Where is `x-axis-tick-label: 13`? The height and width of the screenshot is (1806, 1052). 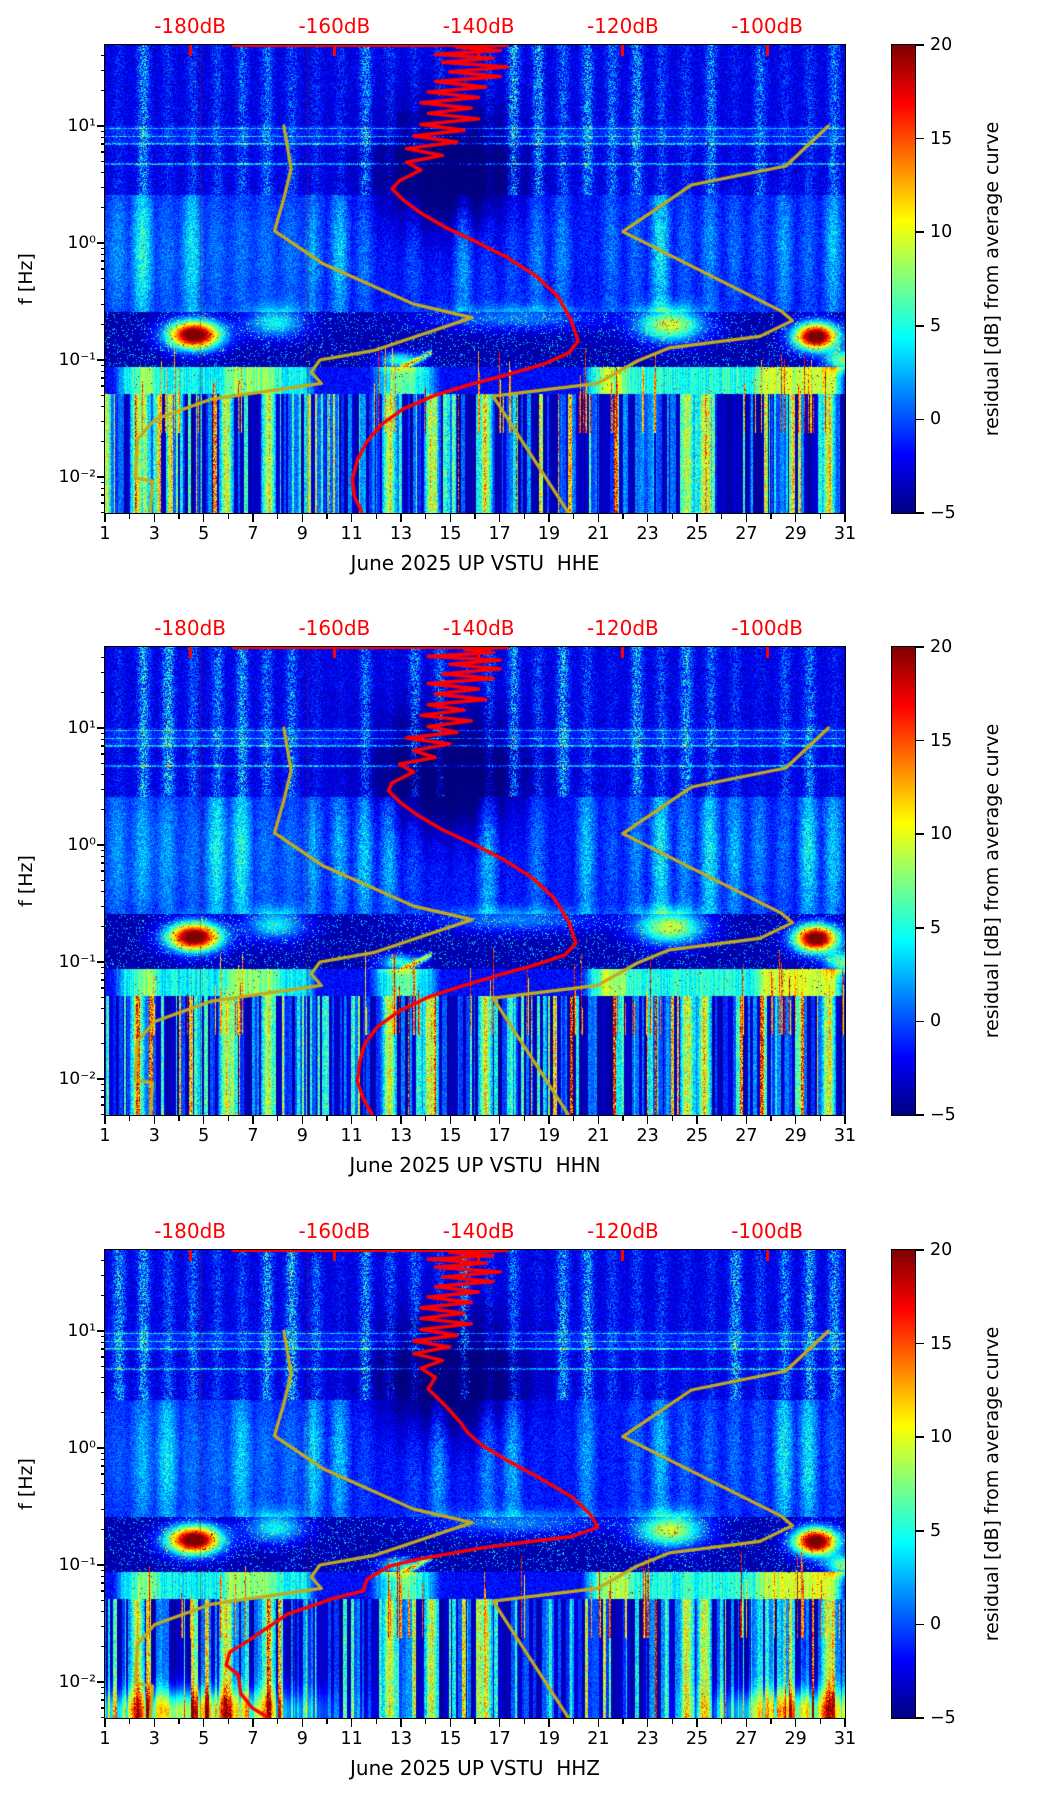 x-axis-tick-label: 13 is located at coordinates (401, 1739).